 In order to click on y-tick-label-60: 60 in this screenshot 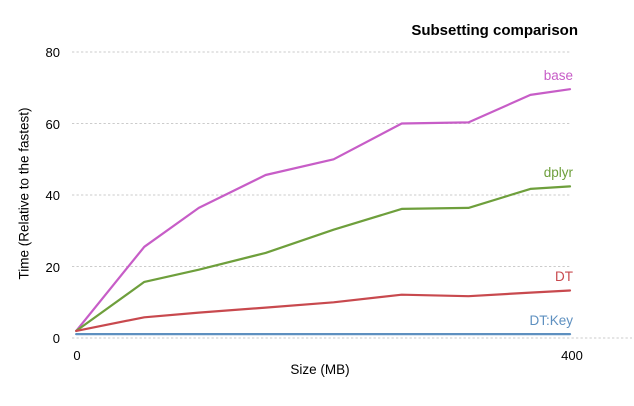, I will do `click(52, 124)`.